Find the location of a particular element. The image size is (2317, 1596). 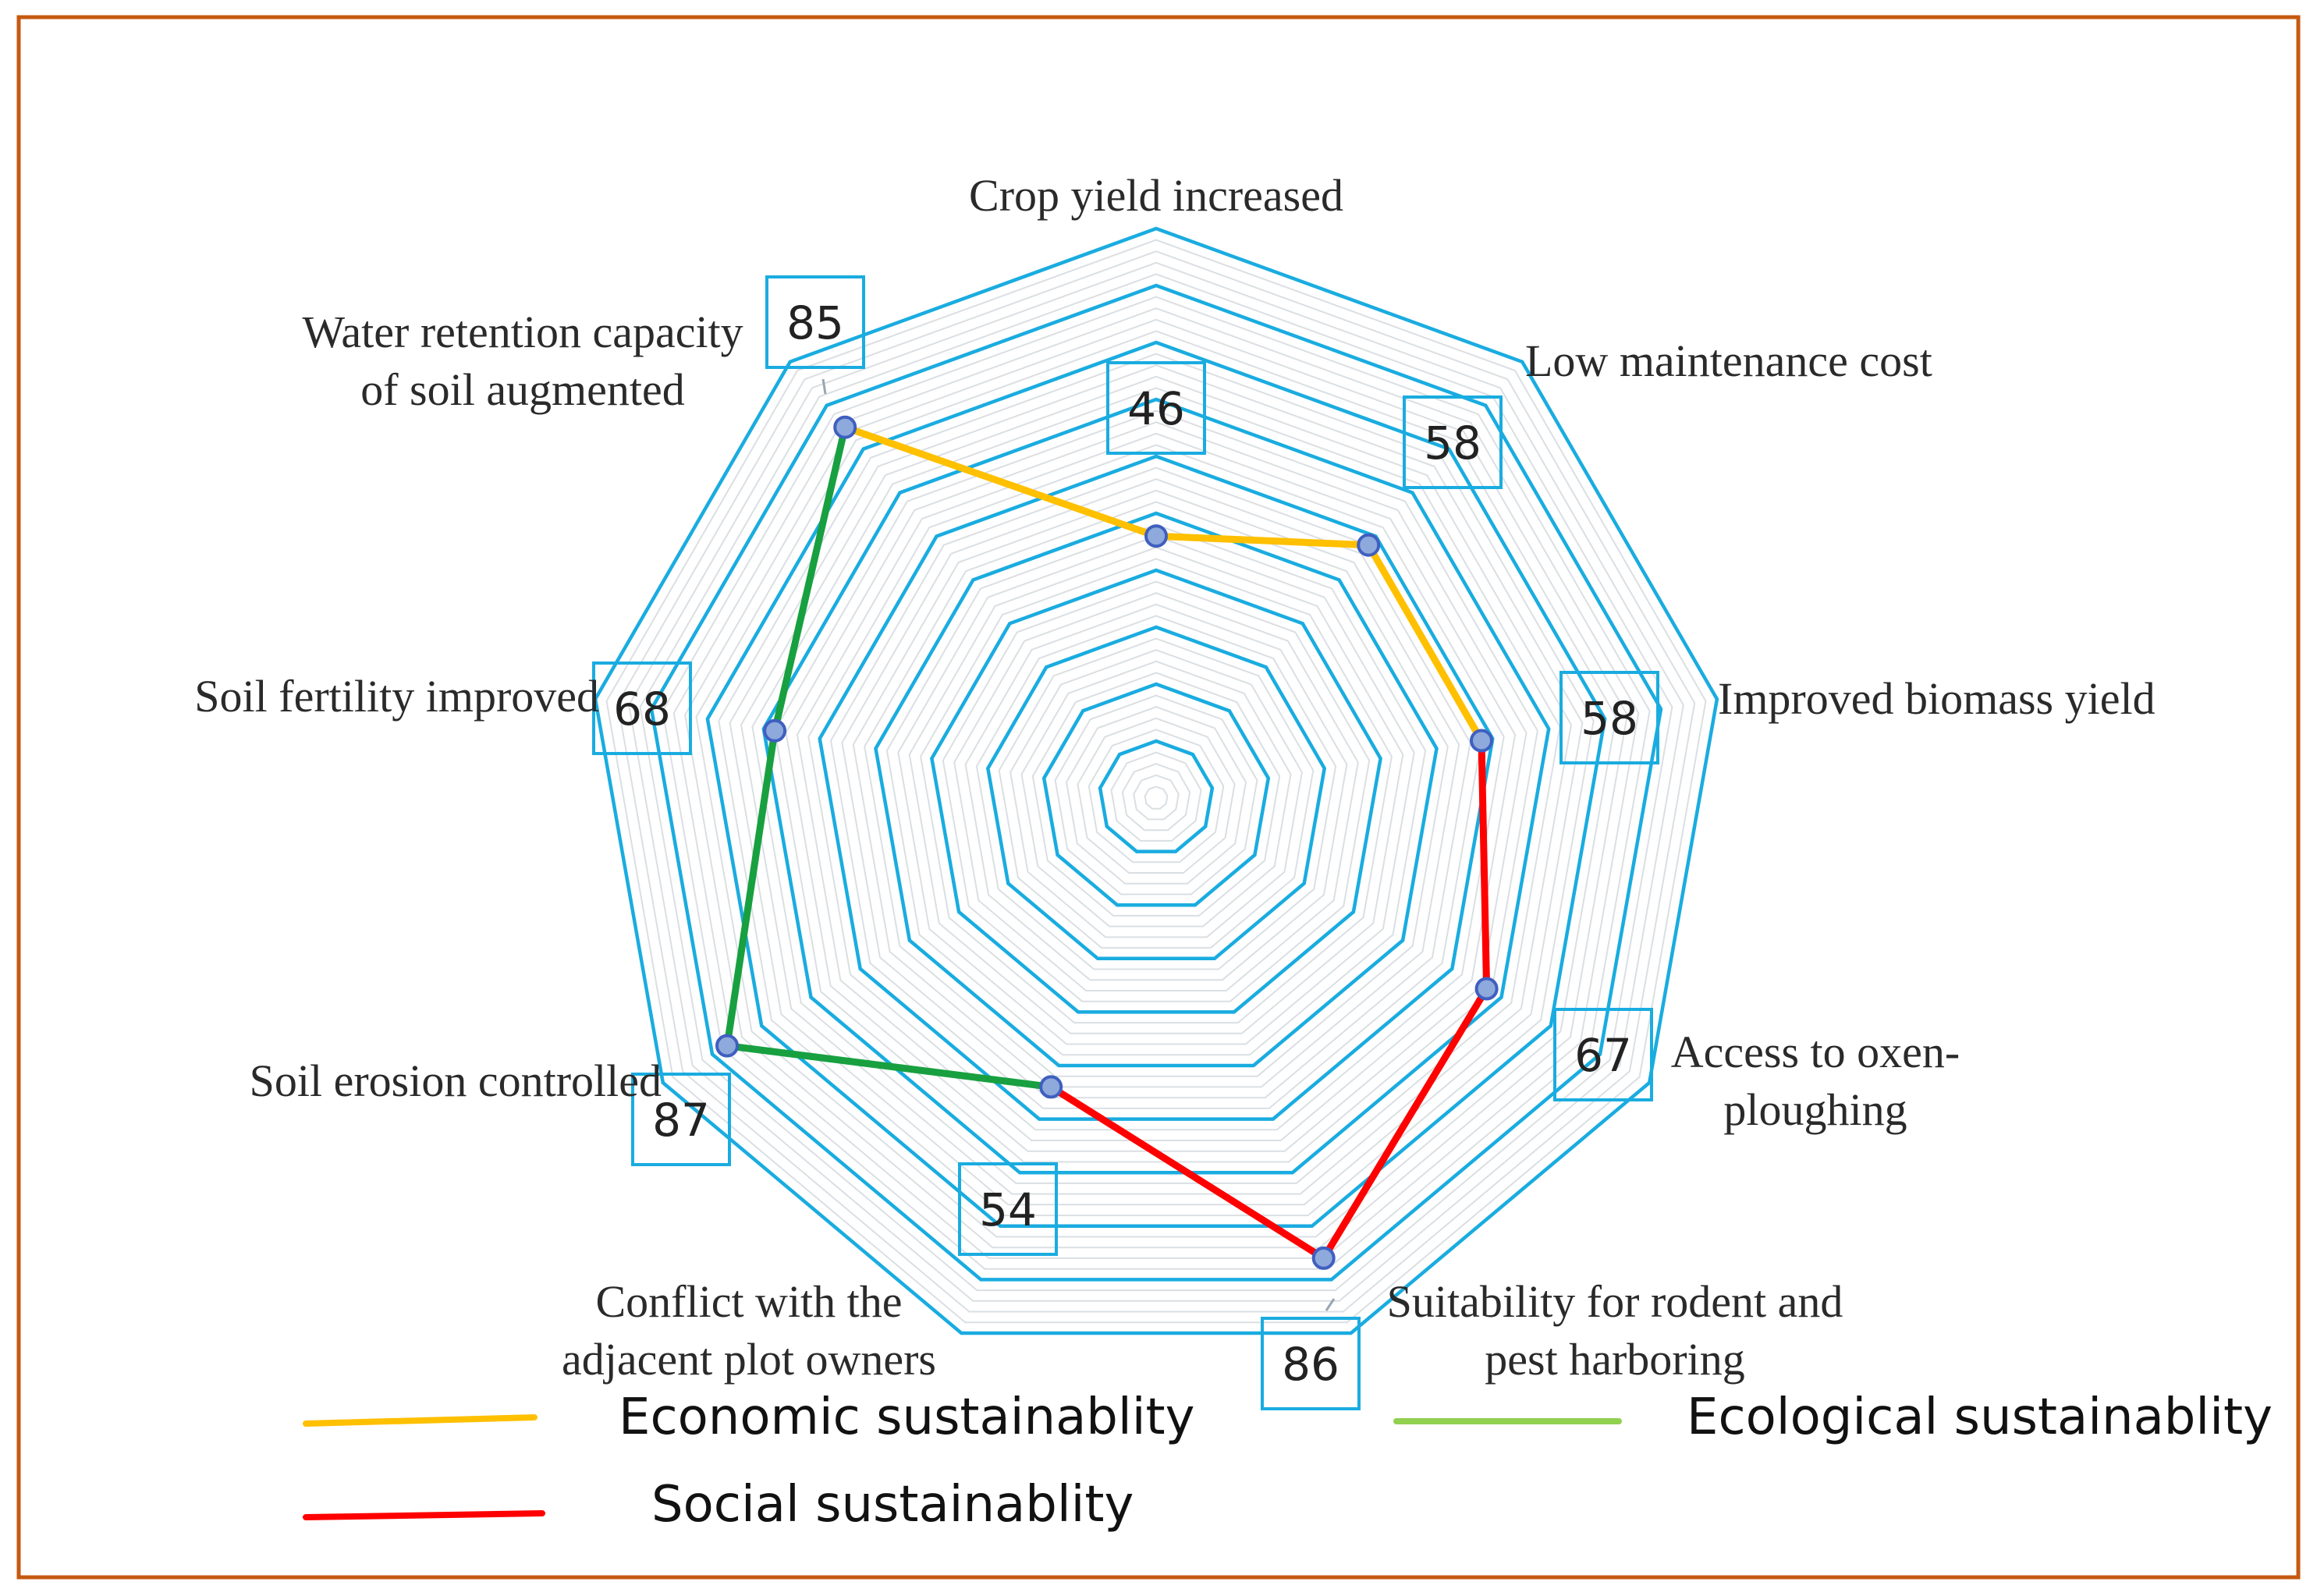

value-label: 87 is located at coordinates (681, 1119).